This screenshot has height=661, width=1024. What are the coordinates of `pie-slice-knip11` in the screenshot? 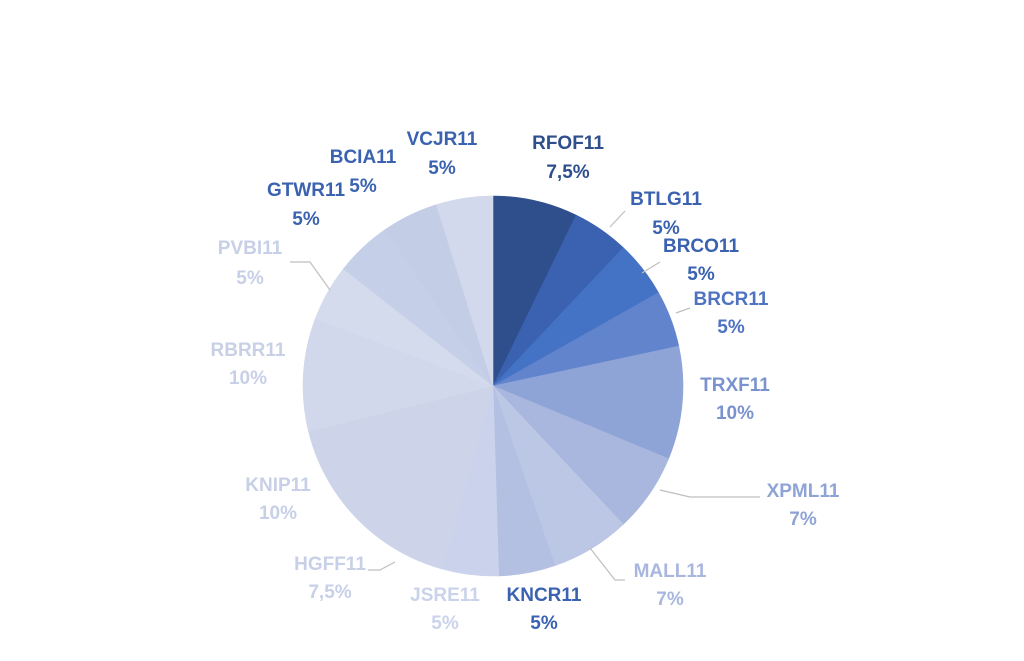 It's located at (401, 457).